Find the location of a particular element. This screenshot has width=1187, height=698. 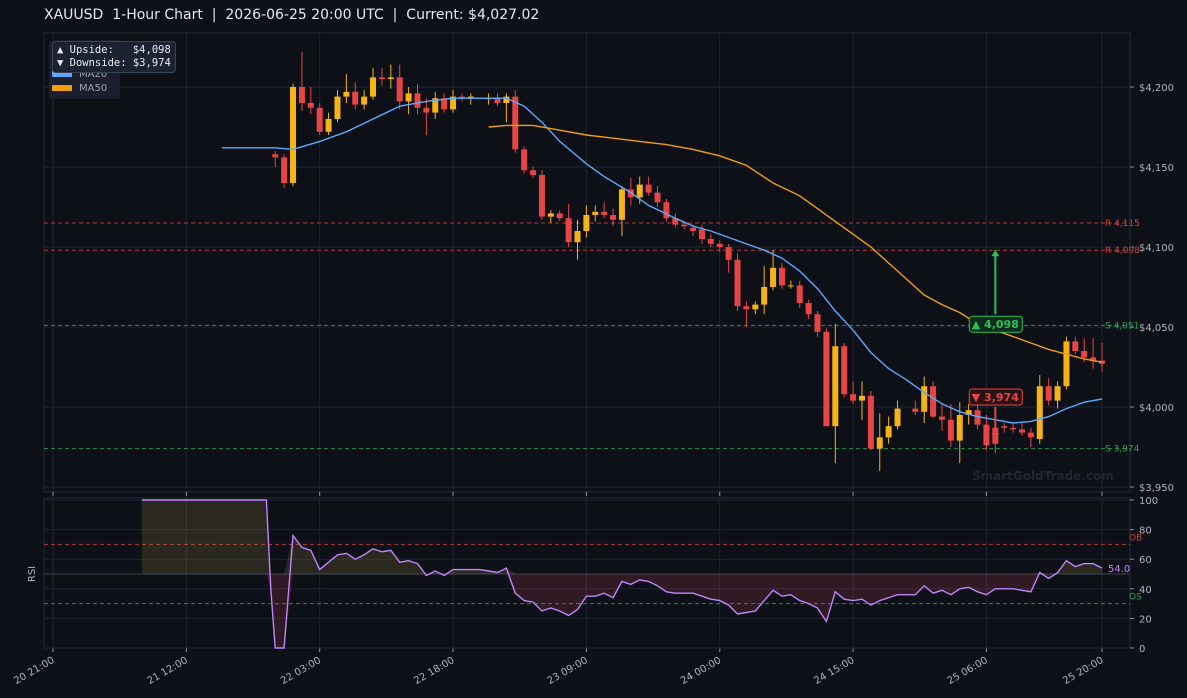

rsi-y-tick-label: 80 is located at coordinates (1145, 531).